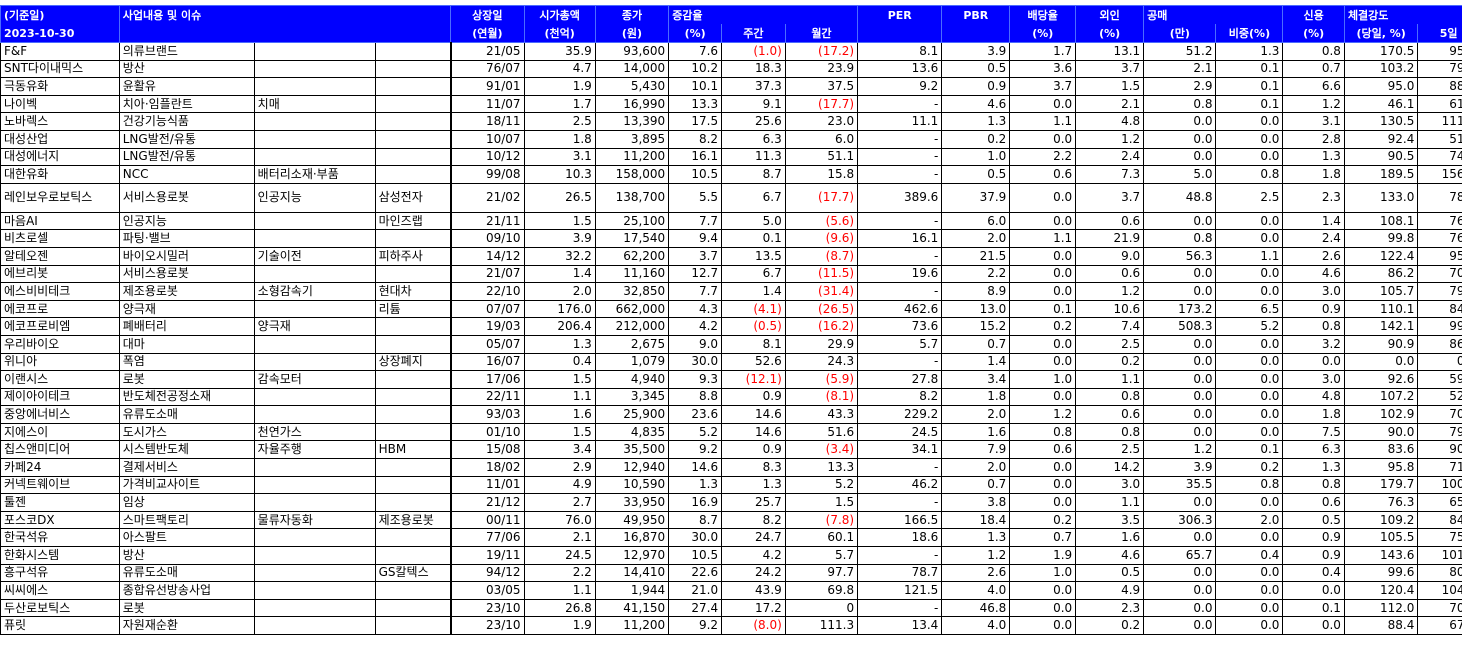 The image size is (1462, 657). I want to click on stock-name: 에스비비테크, so click(60, 291).